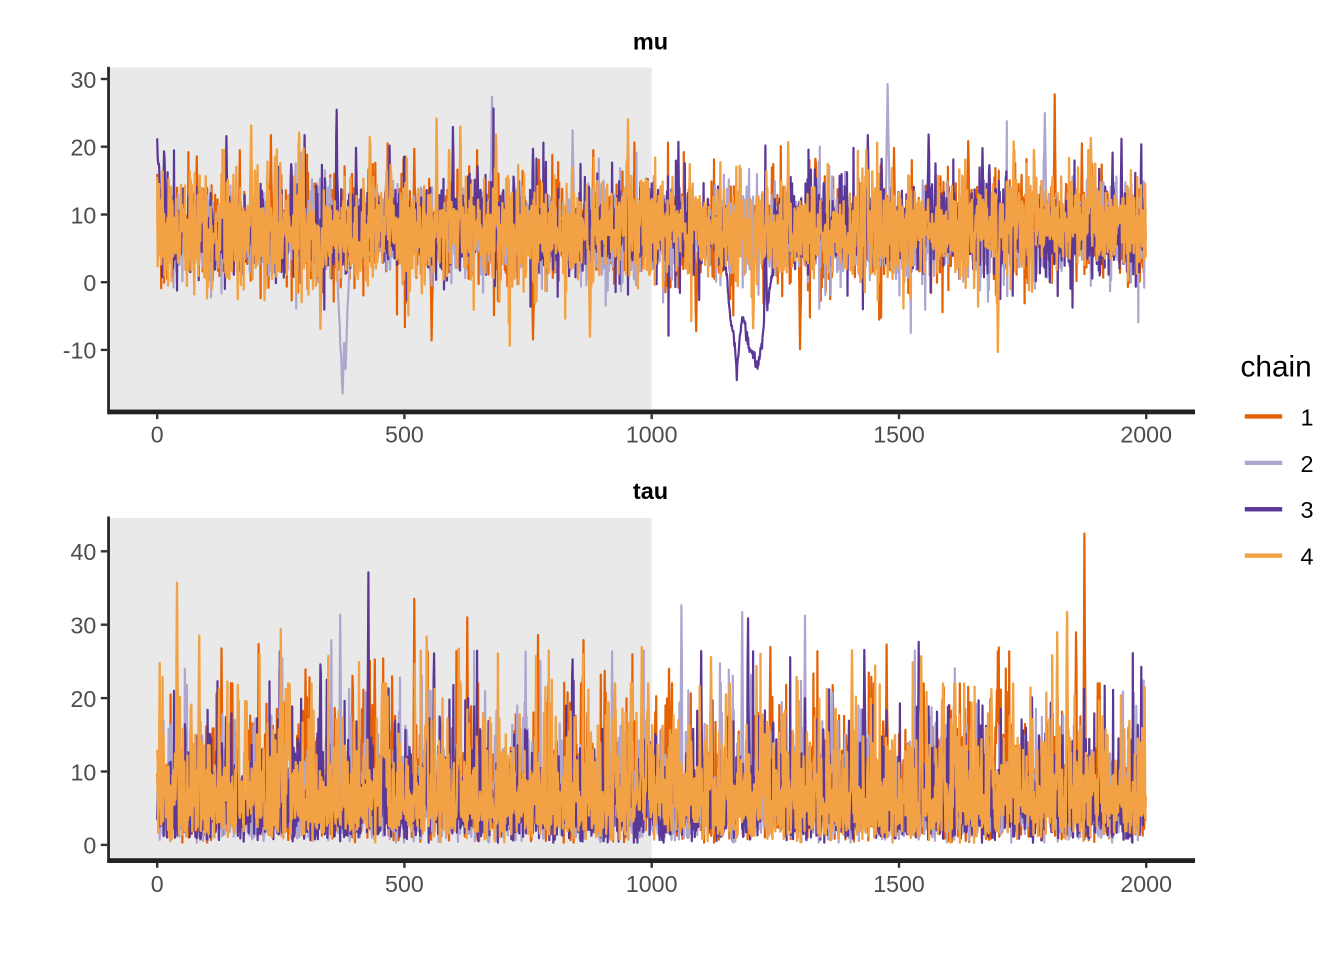 The image size is (1344, 965). Describe the element at coordinates (1276, 366) in the screenshot. I see `svg-text: chain` at that location.